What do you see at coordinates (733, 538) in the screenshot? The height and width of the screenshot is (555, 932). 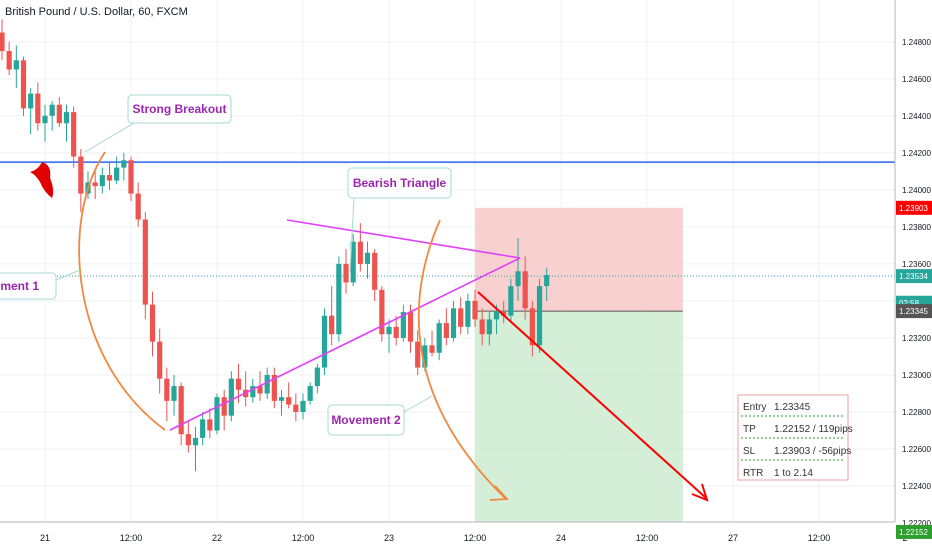 I see `x-tick-label: 27` at bounding box center [733, 538].